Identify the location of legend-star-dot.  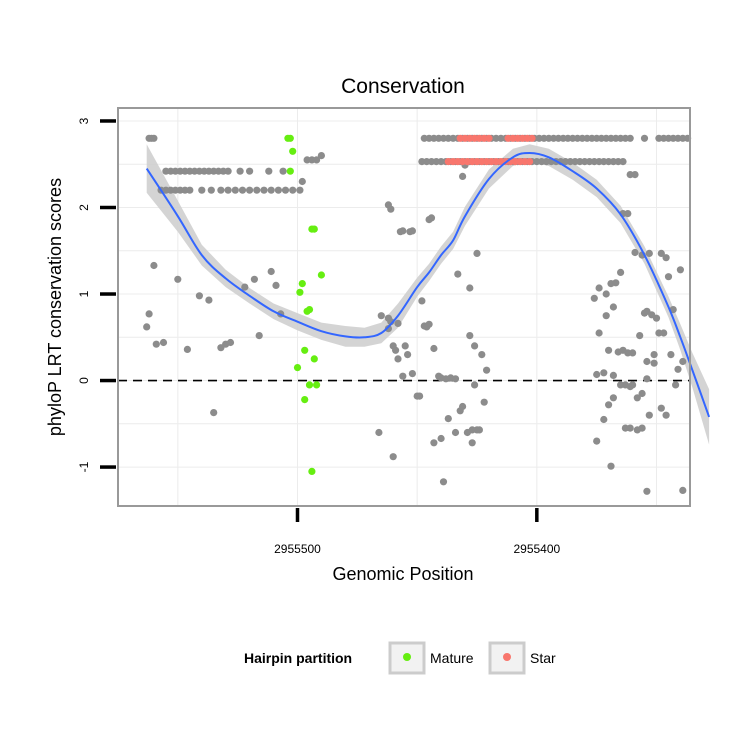
(507, 657).